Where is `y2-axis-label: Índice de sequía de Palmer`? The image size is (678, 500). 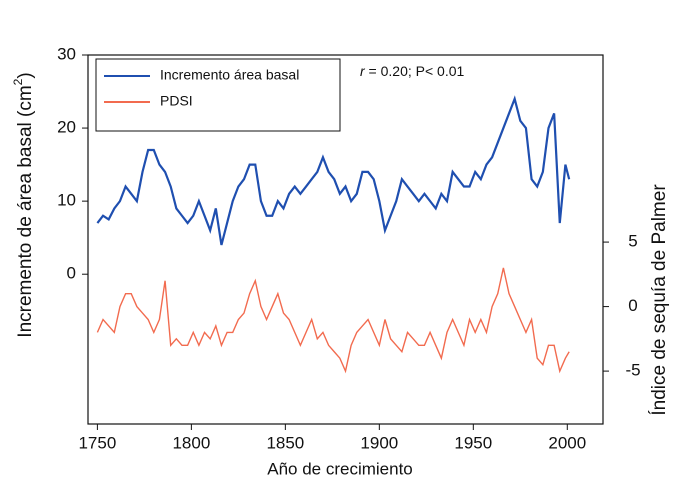 y2-axis-label: Índice de sequía de Palmer is located at coordinates (659, 300).